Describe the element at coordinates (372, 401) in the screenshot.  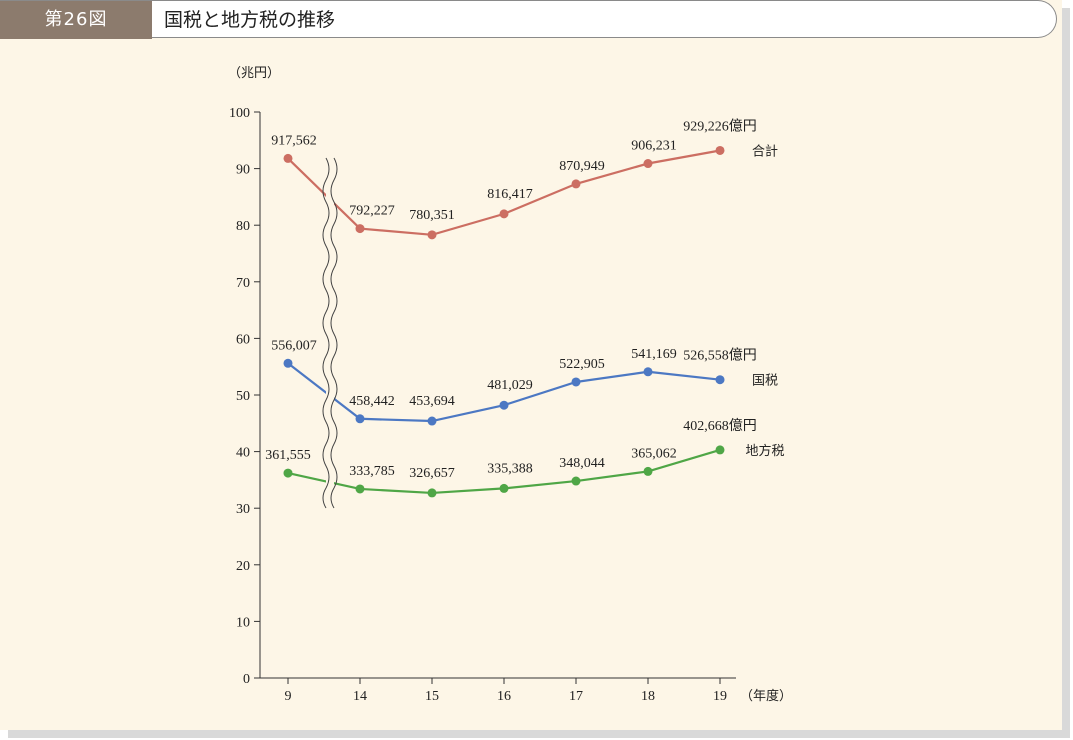
I see `data-label: 458,442` at that location.